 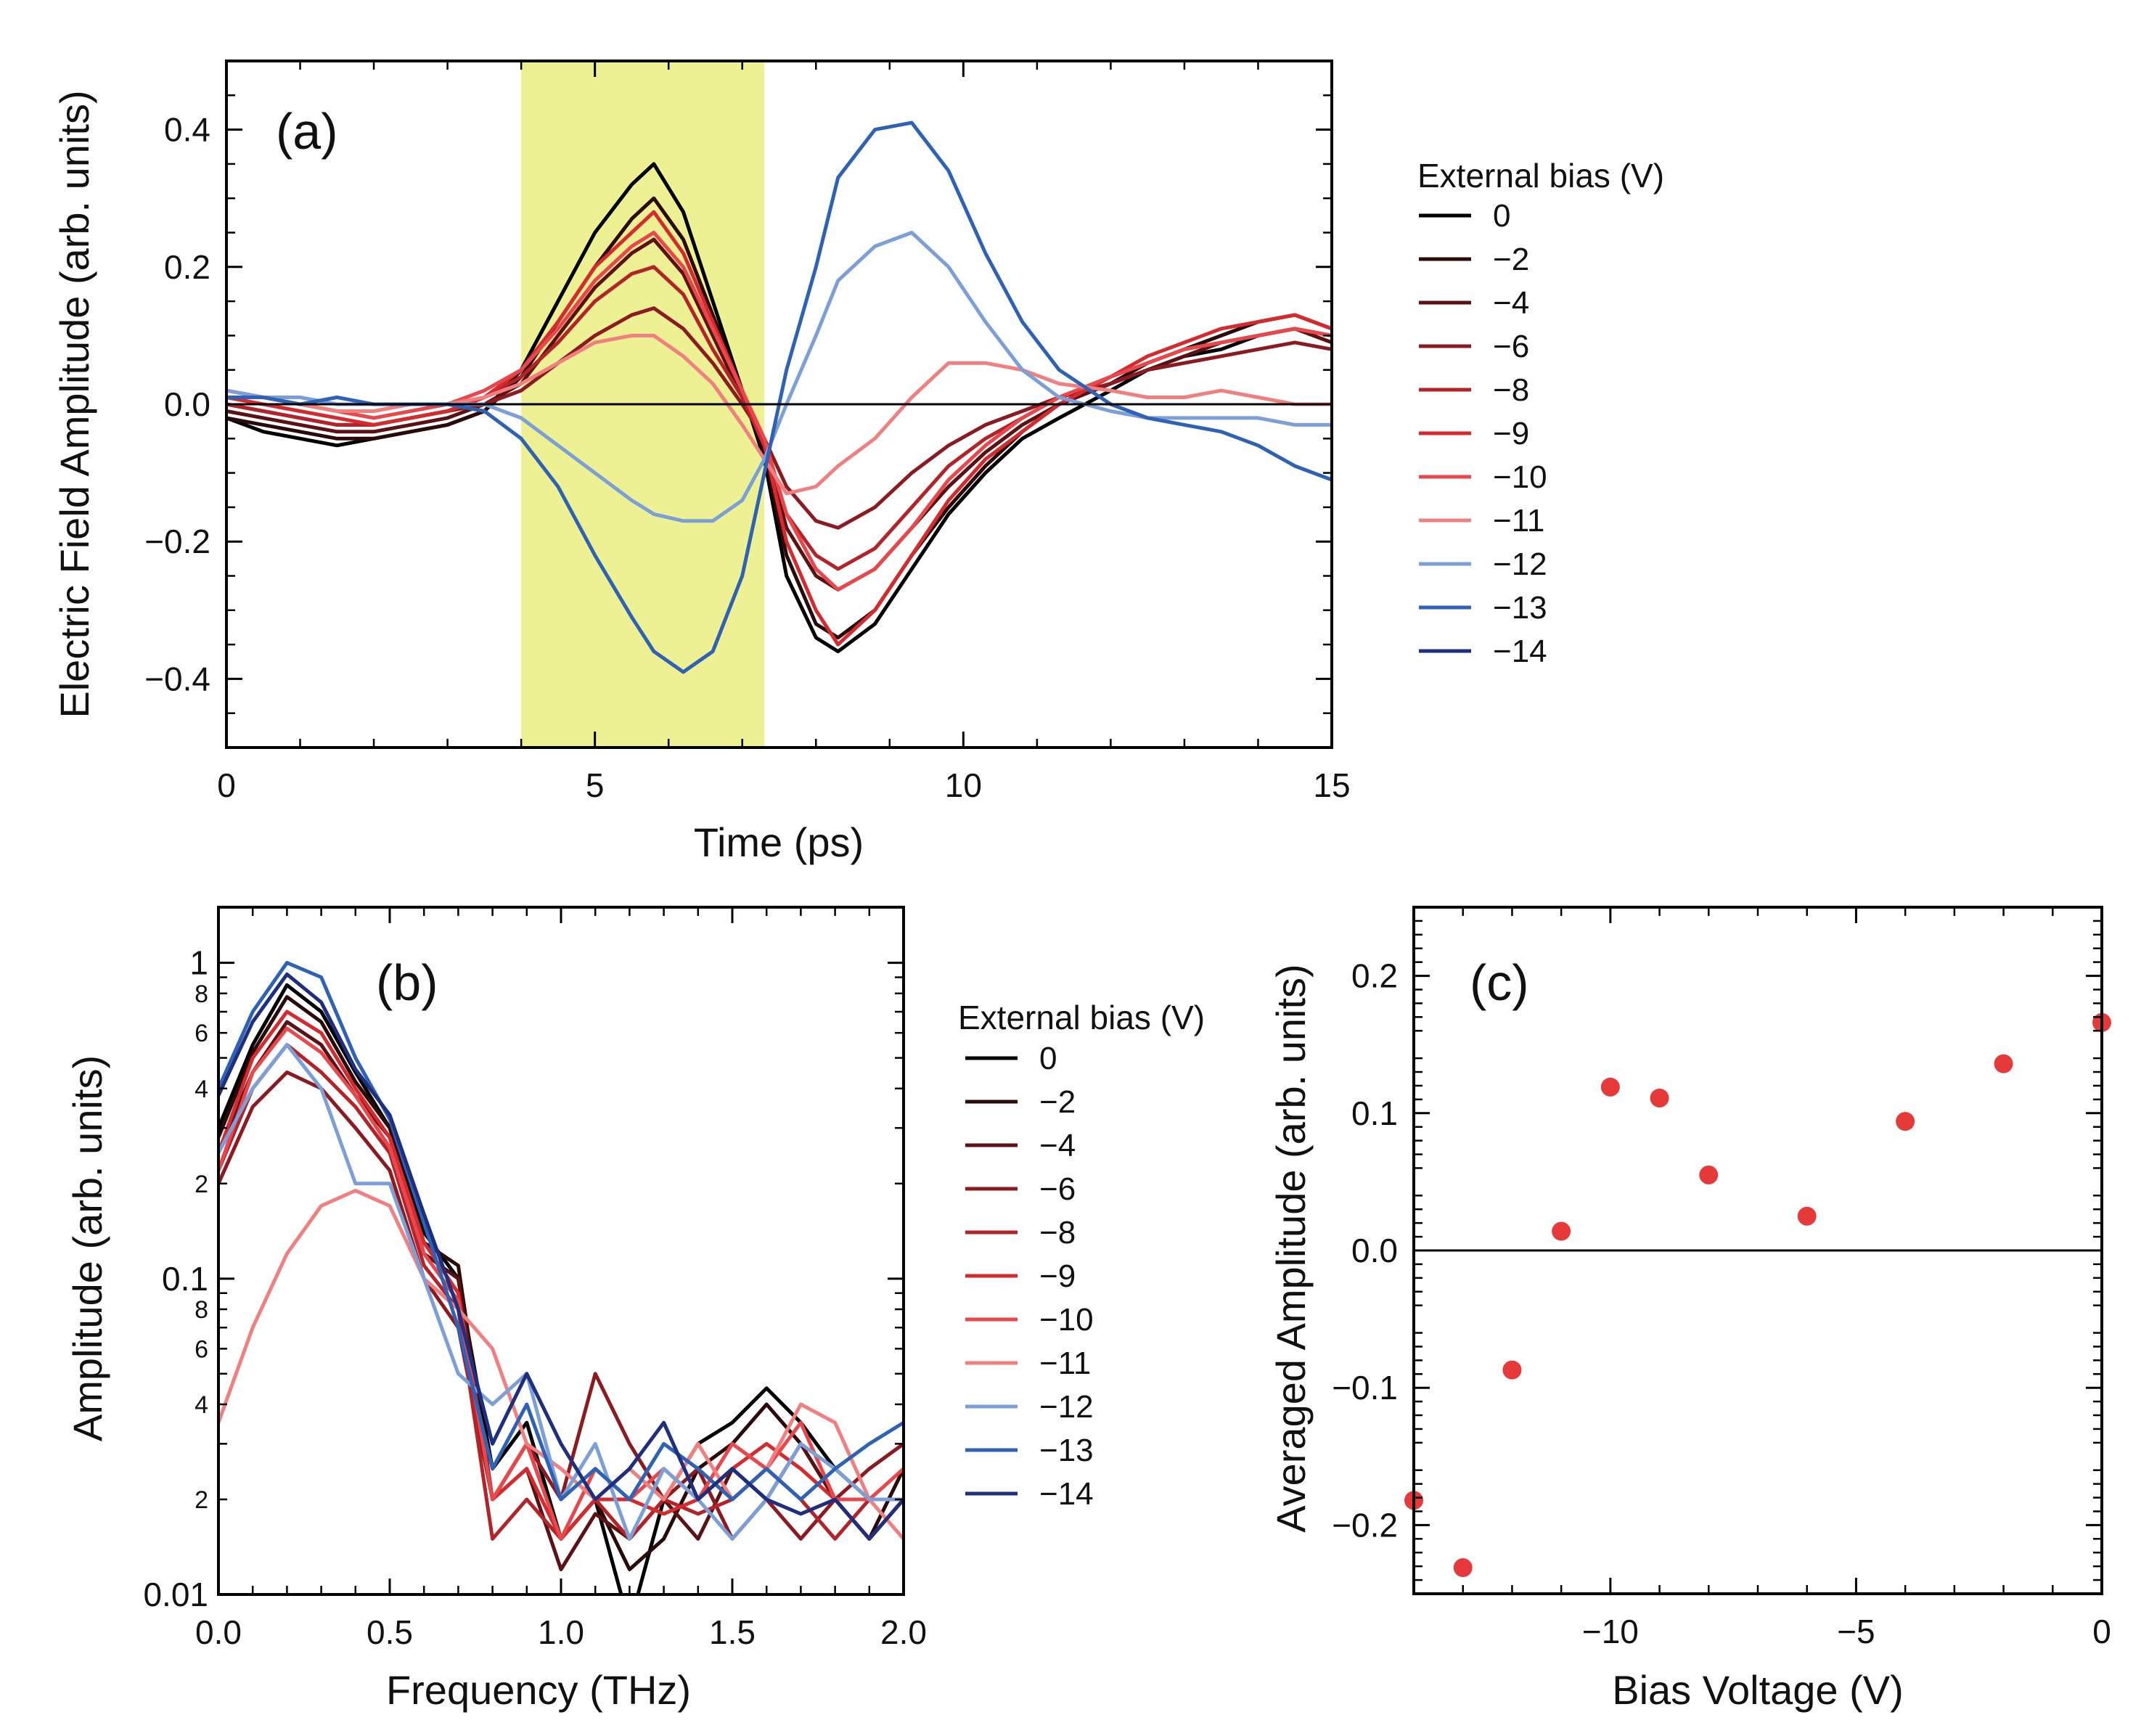 What do you see at coordinates (1331, 785) in the screenshot?
I see `x-tick-label: 15` at bounding box center [1331, 785].